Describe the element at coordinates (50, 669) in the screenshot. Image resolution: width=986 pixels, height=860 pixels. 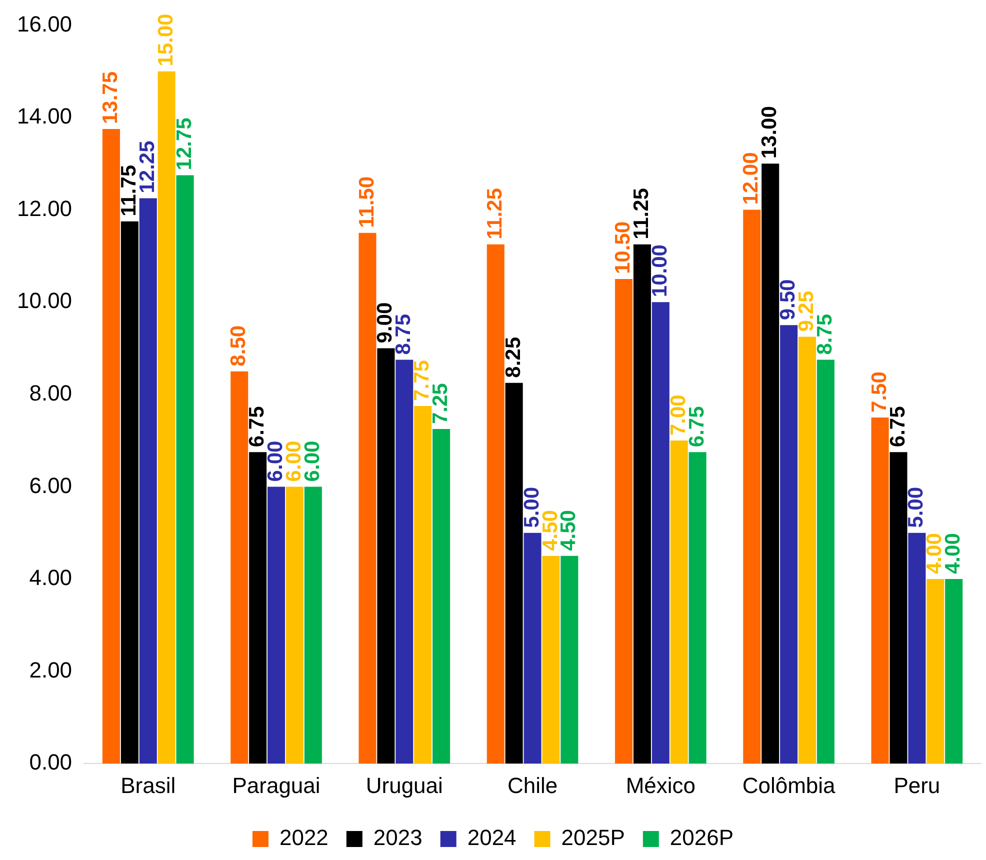
I see `y-tick-label: 2.00` at that location.